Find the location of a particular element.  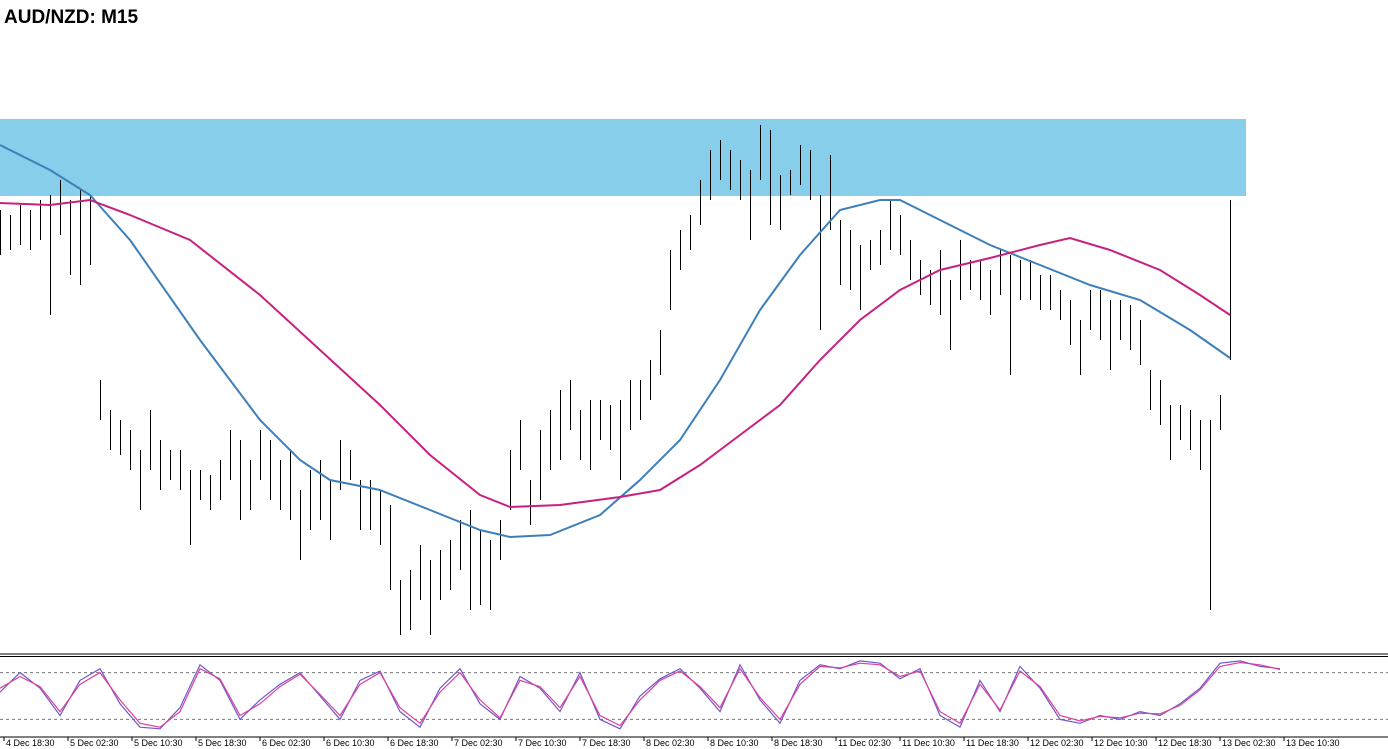

oscillator-line is located at coordinates (640, 694).